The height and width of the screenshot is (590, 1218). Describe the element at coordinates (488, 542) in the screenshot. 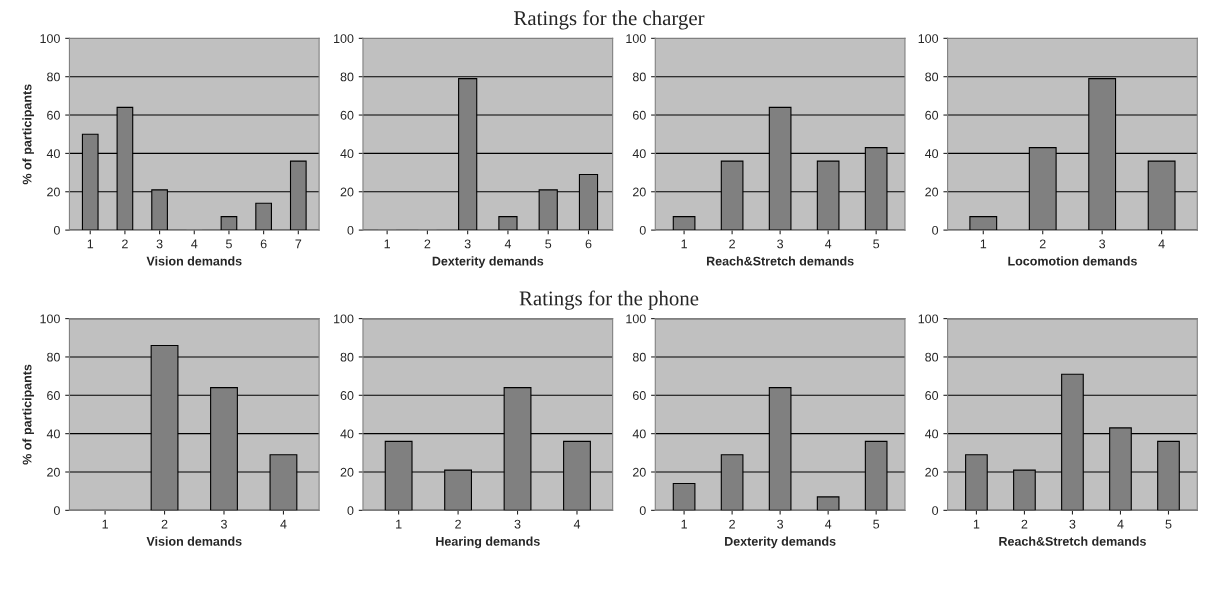

I see `x-axis-title: Hearing demands` at that location.